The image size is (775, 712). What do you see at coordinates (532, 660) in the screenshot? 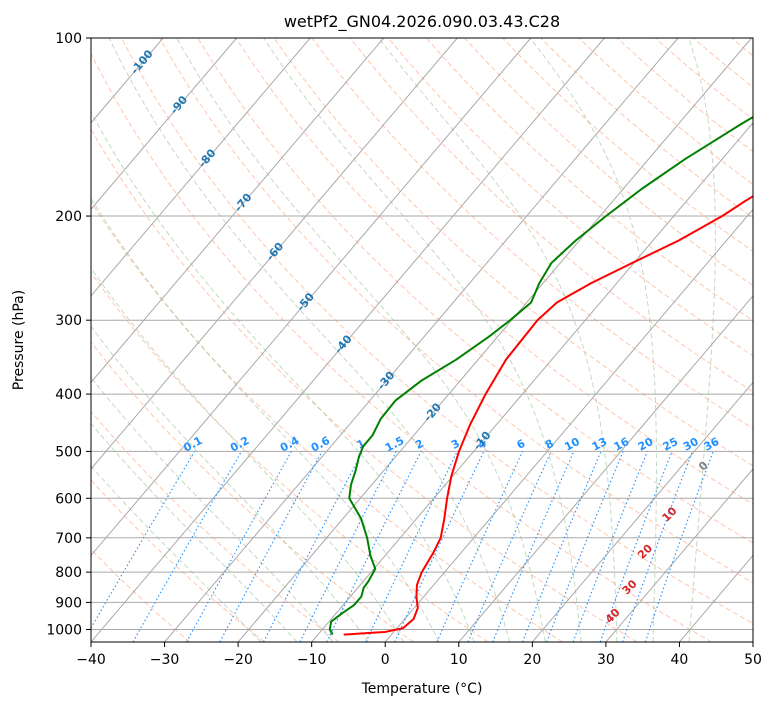
I see `x-tick-label: 20` at bounding box center [532, 660].